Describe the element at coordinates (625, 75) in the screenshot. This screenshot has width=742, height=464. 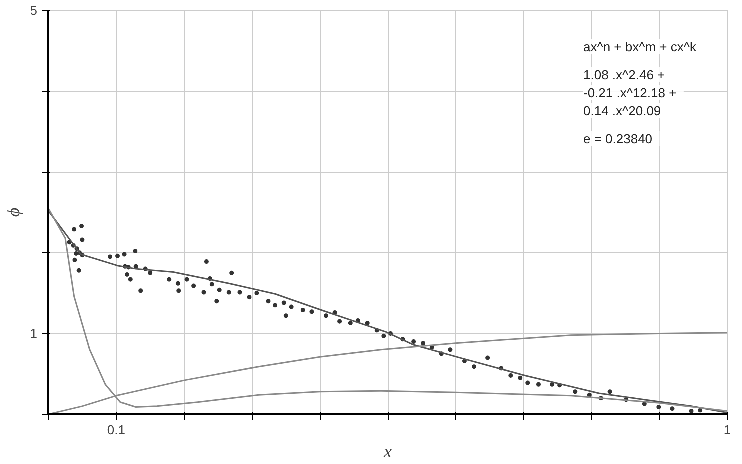
I see `annotation: 1.08 .x^2.46 +` at that location.